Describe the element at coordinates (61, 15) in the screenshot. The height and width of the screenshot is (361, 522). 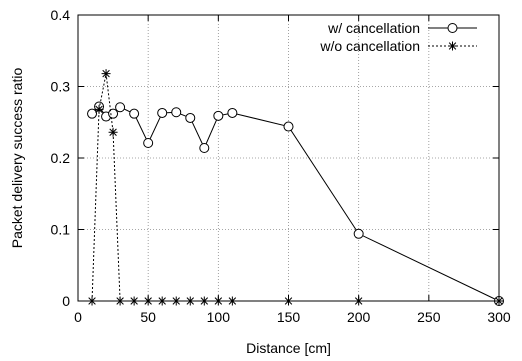
I see `y-tick-label: 0.4` at that location.